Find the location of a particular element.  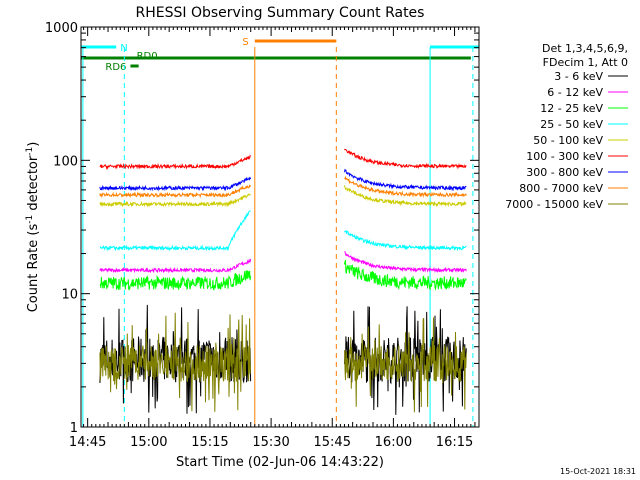

chart-title: RHESSI Observing Summary Count Rates is located at coordinates (280, 13).